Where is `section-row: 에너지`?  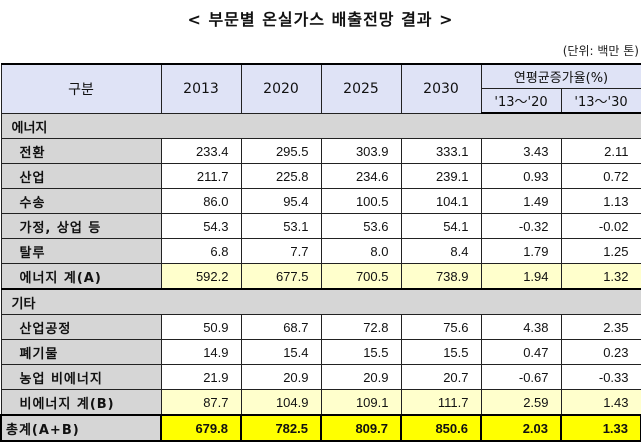 section-row: 에너지 is located at coordinates (320, 125).